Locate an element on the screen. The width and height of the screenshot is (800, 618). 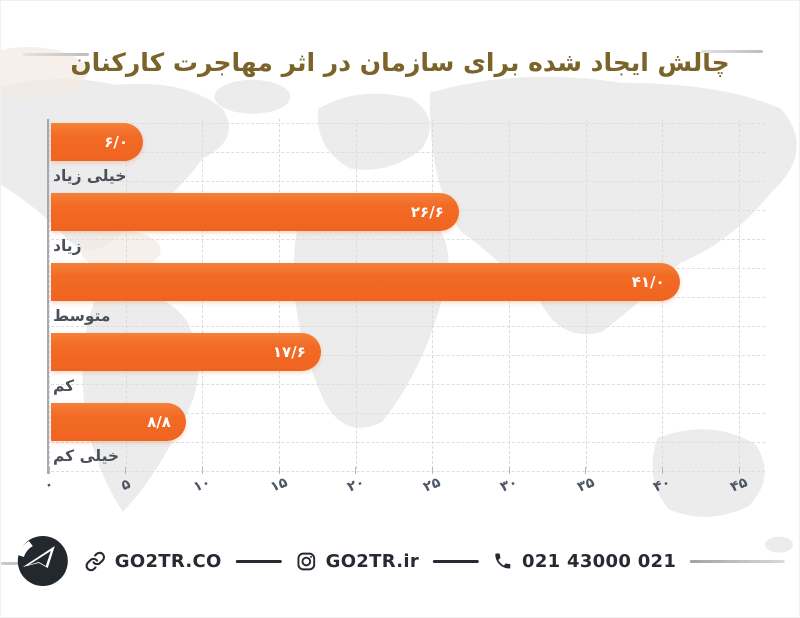
x-axis-tick-label: ۴۵ is located at coordinates (739, 485).